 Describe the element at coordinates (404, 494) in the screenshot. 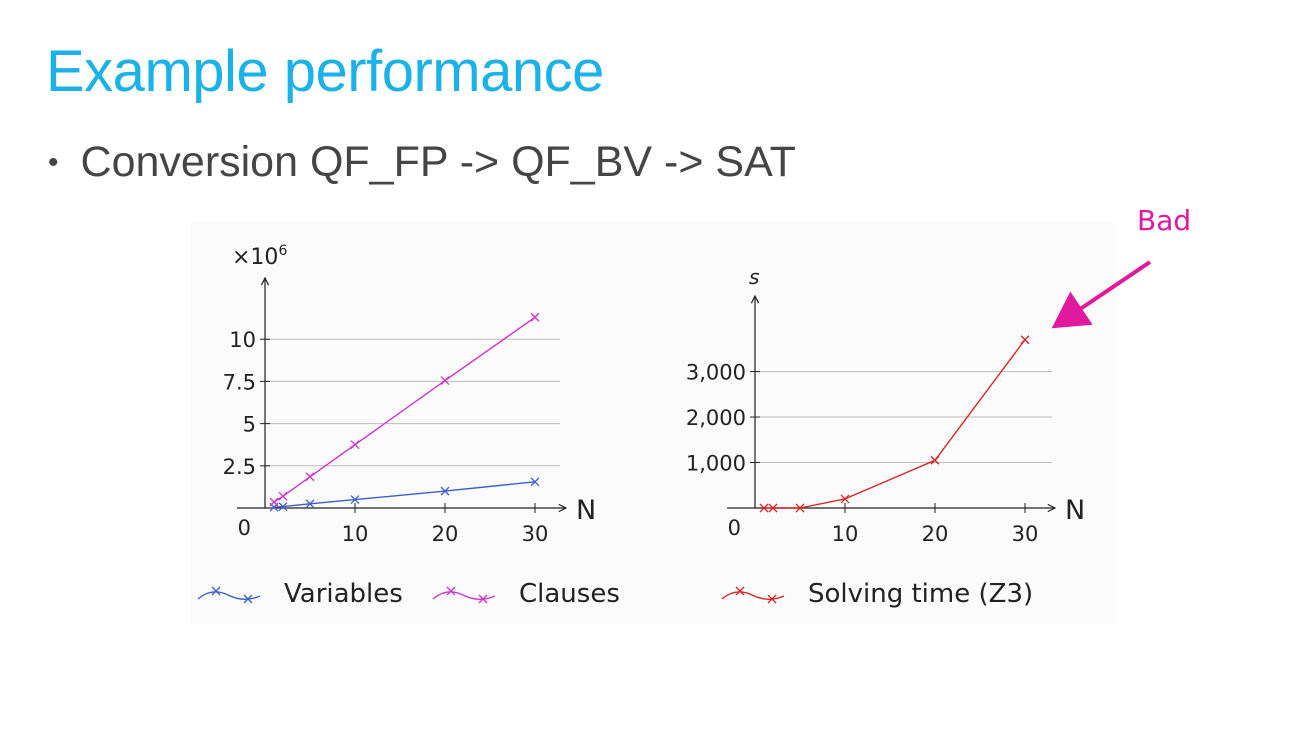

I see `c0-series-0-line` at that location.